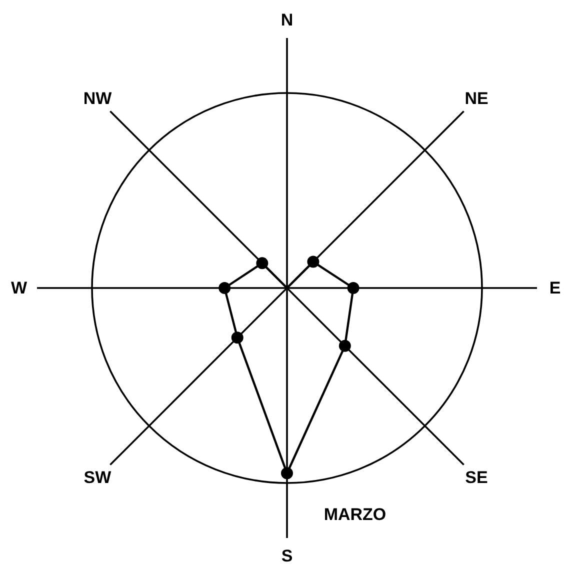 This screenshot has width=570, height=585. I want to click on spoke-label: W, so click(19, 288).